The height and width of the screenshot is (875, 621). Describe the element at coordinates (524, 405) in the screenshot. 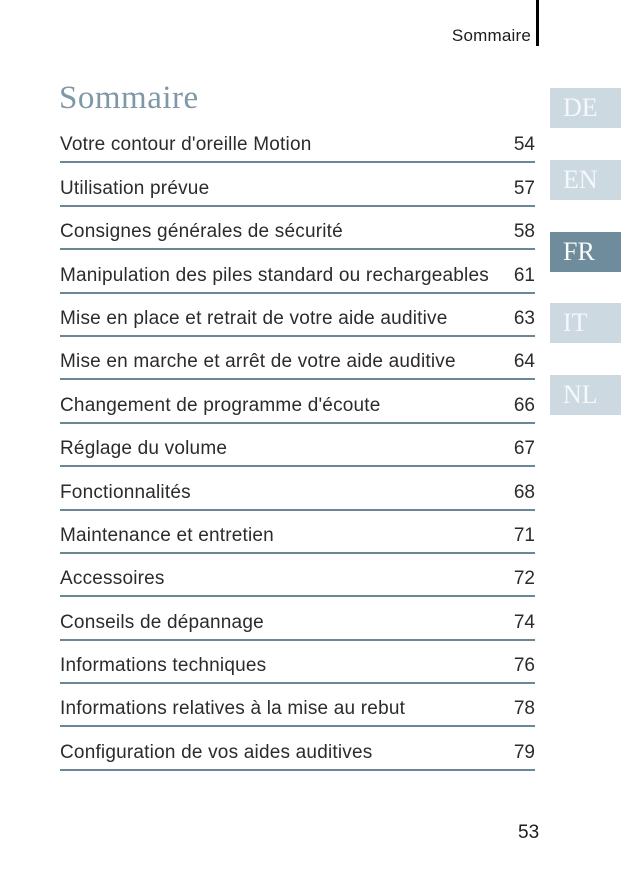

I see `toc-entry-page: 66` at that location.